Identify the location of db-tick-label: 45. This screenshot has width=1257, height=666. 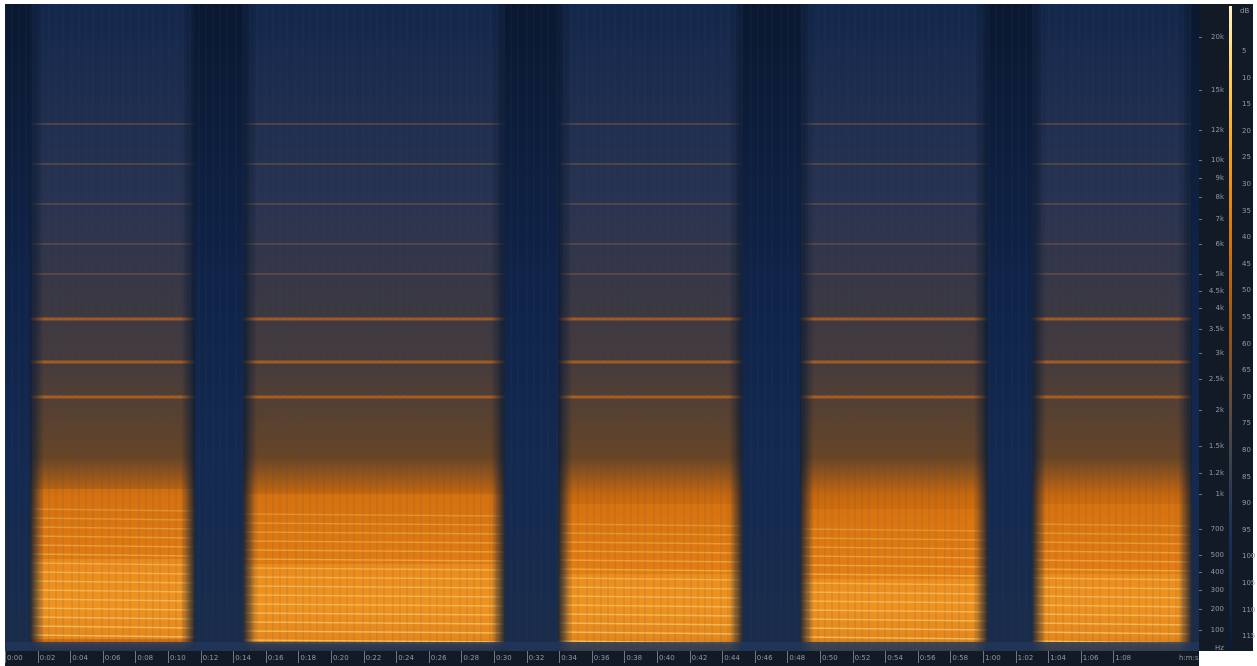
(1246, 263).